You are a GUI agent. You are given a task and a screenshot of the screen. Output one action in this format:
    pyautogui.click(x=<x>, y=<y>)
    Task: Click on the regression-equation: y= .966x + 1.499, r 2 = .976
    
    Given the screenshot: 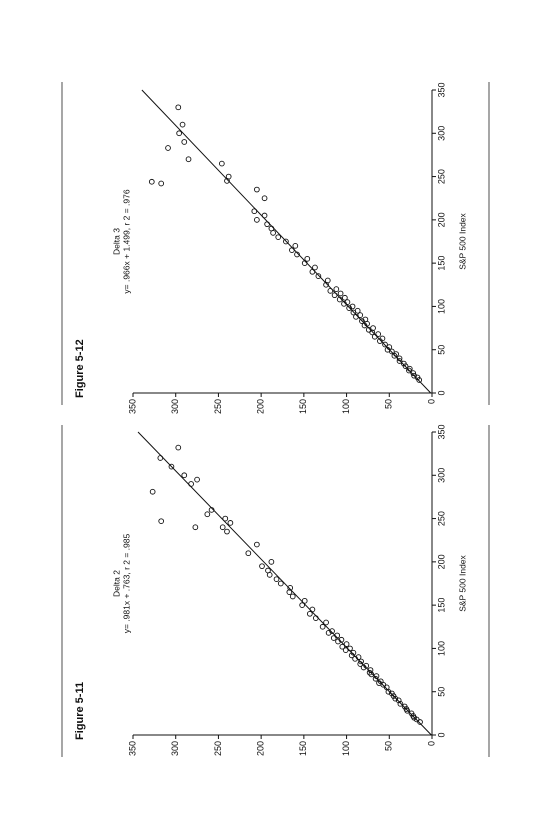 What is the action you would take?
    pyautogui.click(x=126, y=241)
    